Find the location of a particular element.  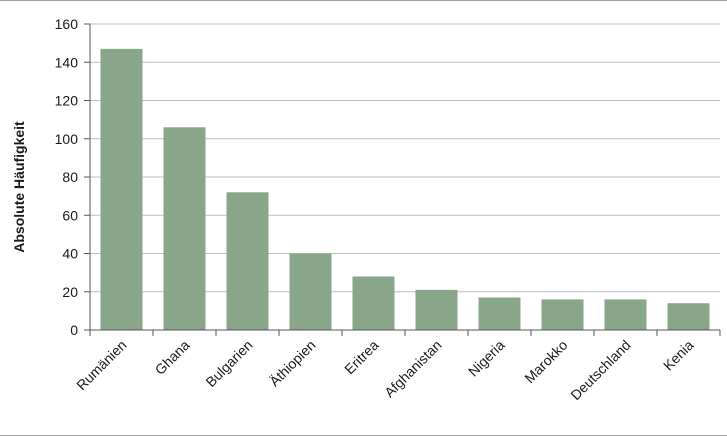

x-tick-label: Äthiopien is located at coordinates (292, 363).